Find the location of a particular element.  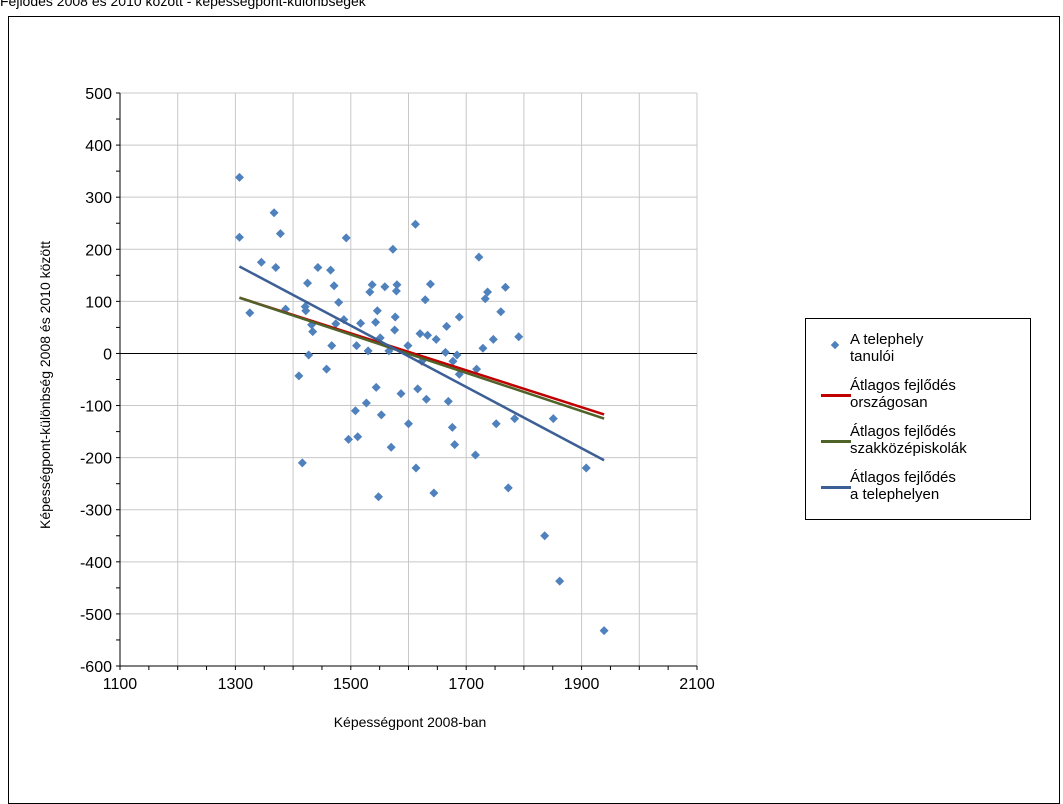

diamond-marker-icon is located at coordinates (835, 345).